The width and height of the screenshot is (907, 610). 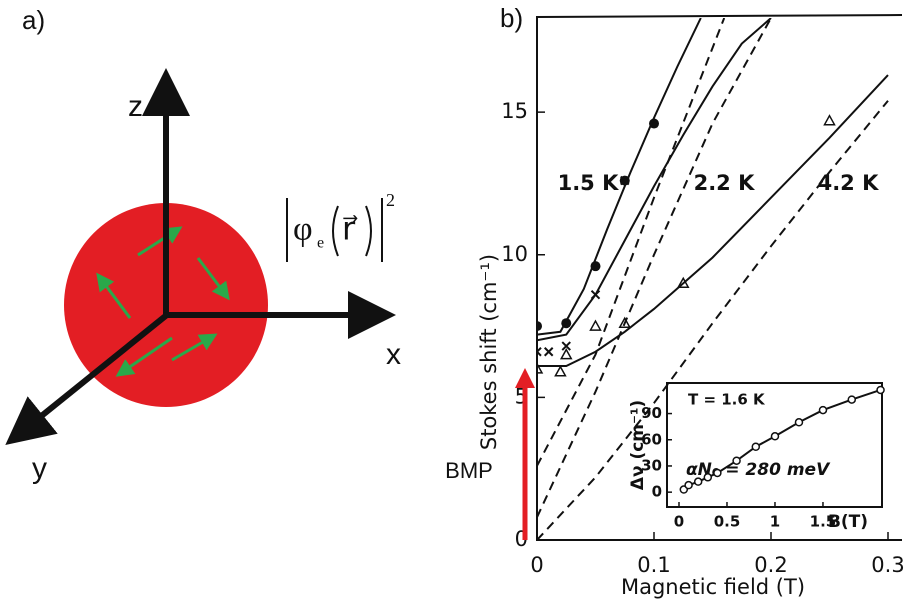 I want to click on x-tick-label: 0.3, so click(x=887, y=565).